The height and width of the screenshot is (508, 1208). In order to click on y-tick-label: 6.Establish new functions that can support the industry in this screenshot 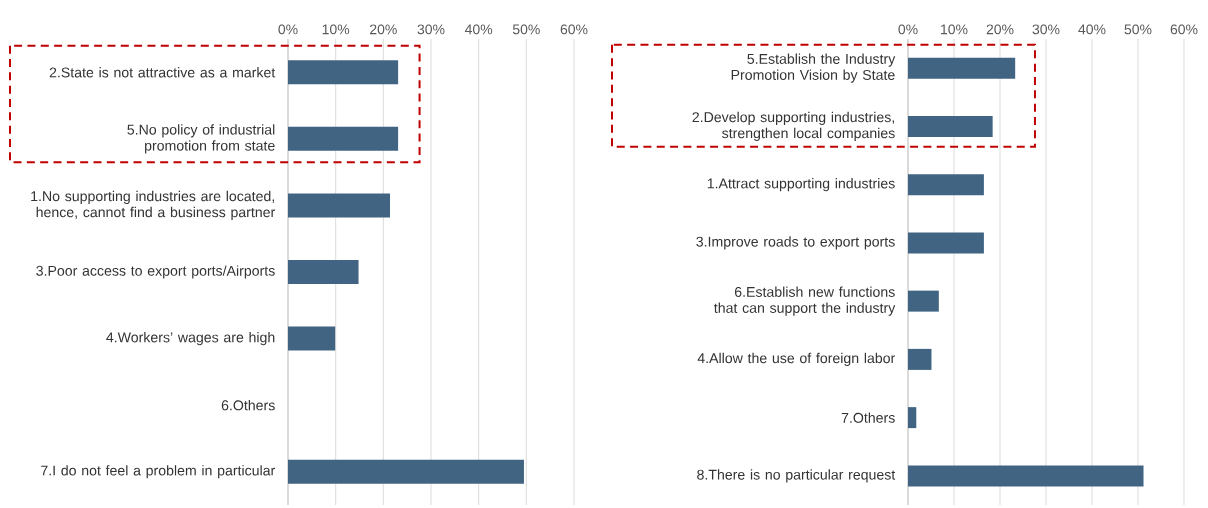, I will do `click(805, 301)`.